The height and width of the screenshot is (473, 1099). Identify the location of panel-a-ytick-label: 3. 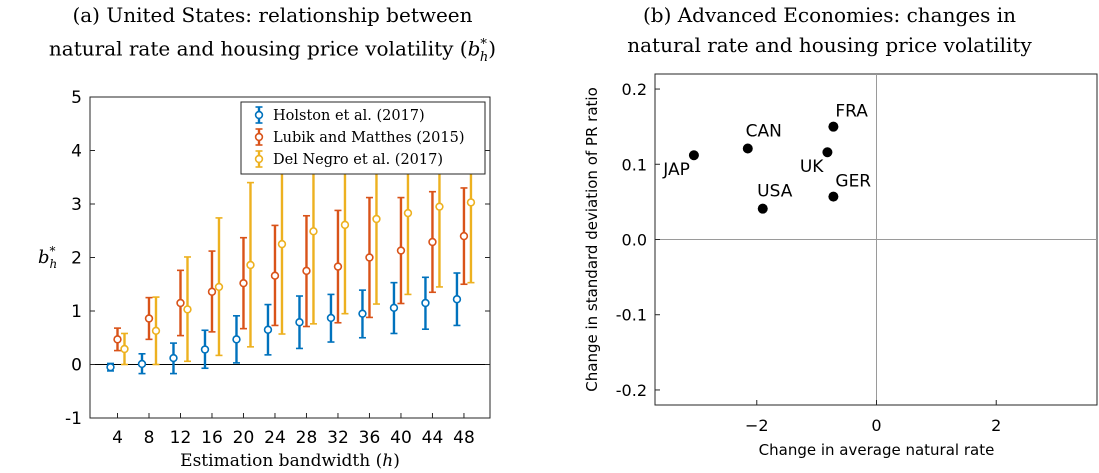
(76, 205).